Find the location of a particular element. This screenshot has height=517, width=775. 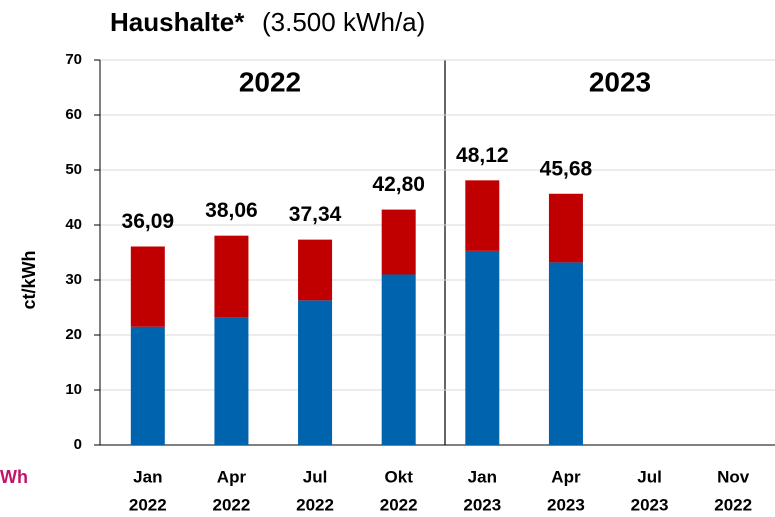

x-tick-label: Okt is located at coordinates (399, 476).